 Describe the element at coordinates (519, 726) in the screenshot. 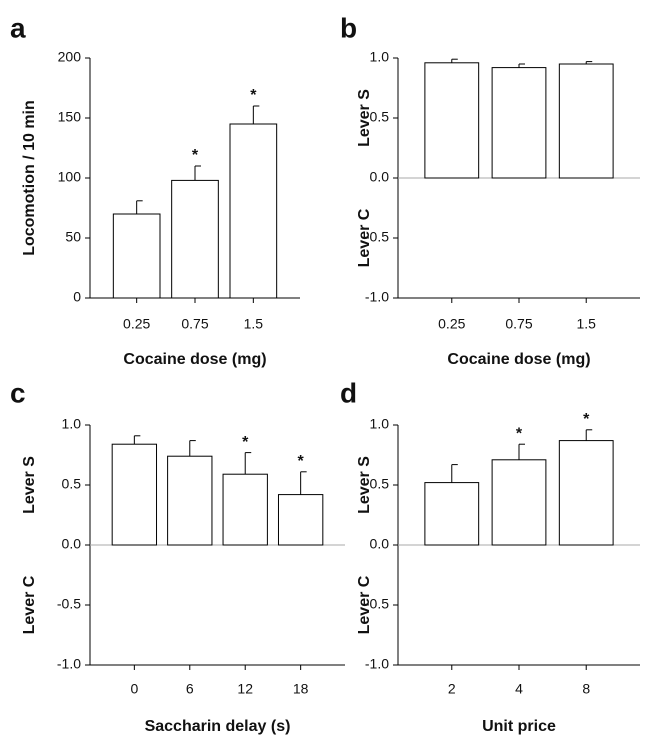

I see `x-axis-label: Unit price` at that location.